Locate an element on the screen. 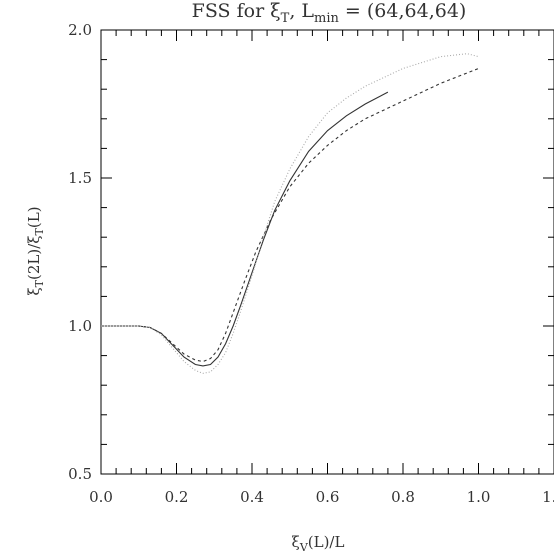  y-tick-label: 1.0 is located at coordinates (80, 326).